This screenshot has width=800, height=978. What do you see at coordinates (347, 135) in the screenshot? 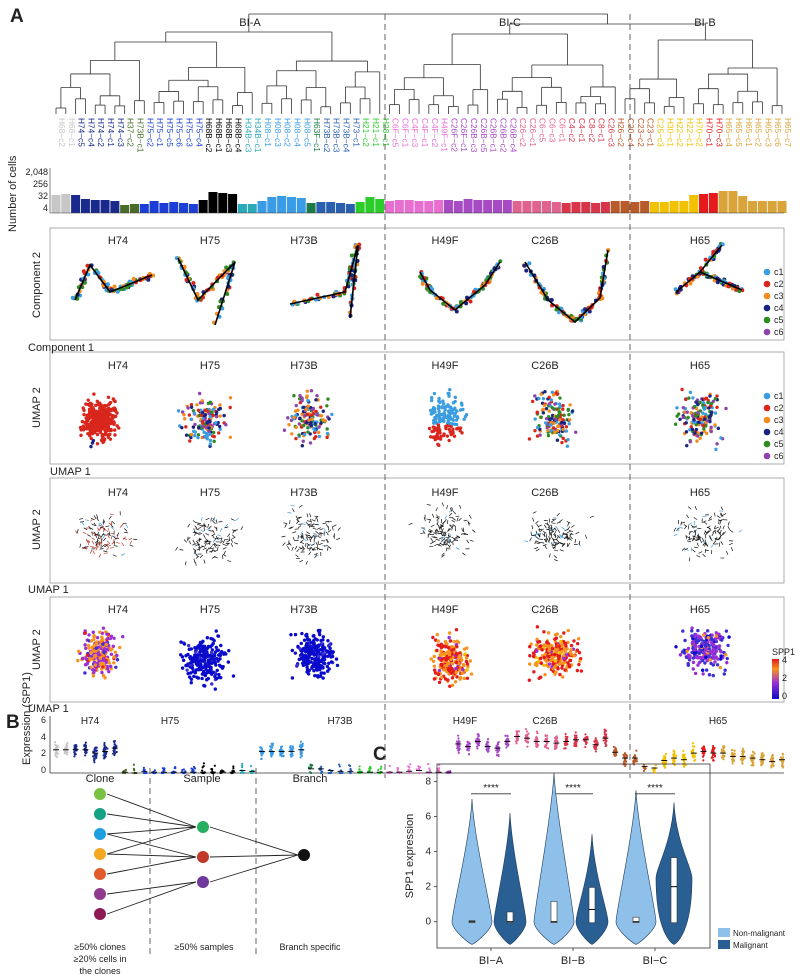
I see `leaf-label: H73B−c4` at bounding box center [347, 135].